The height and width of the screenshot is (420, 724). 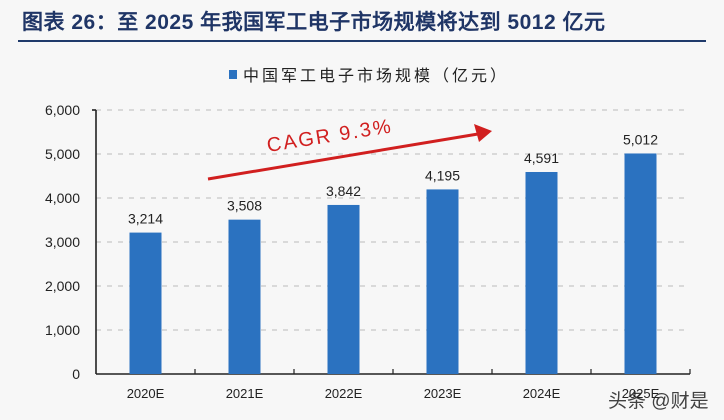 I want to click on y-tick-label: 5,000, so click(x=62, y=154).